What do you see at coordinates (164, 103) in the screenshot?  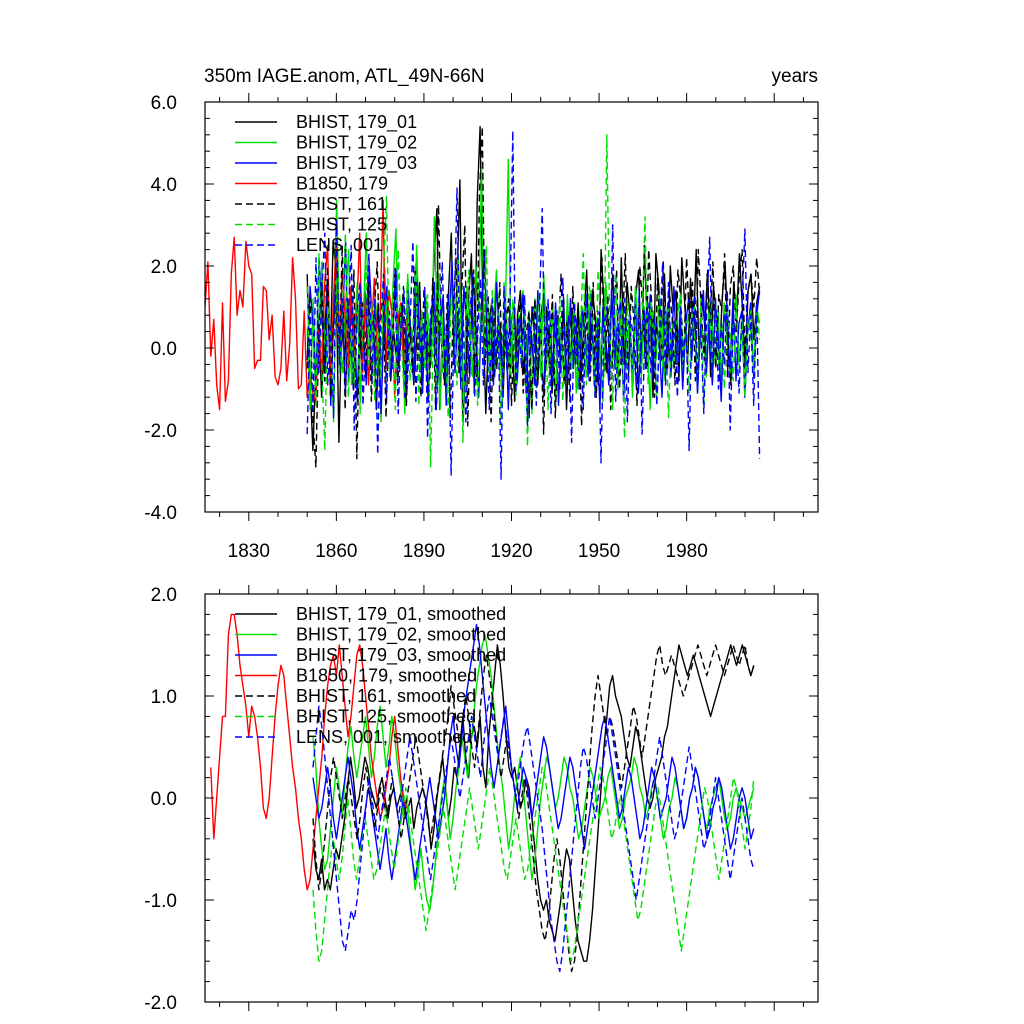 I see `y-tick-label: 6.0` at bounding box center [164, 103].